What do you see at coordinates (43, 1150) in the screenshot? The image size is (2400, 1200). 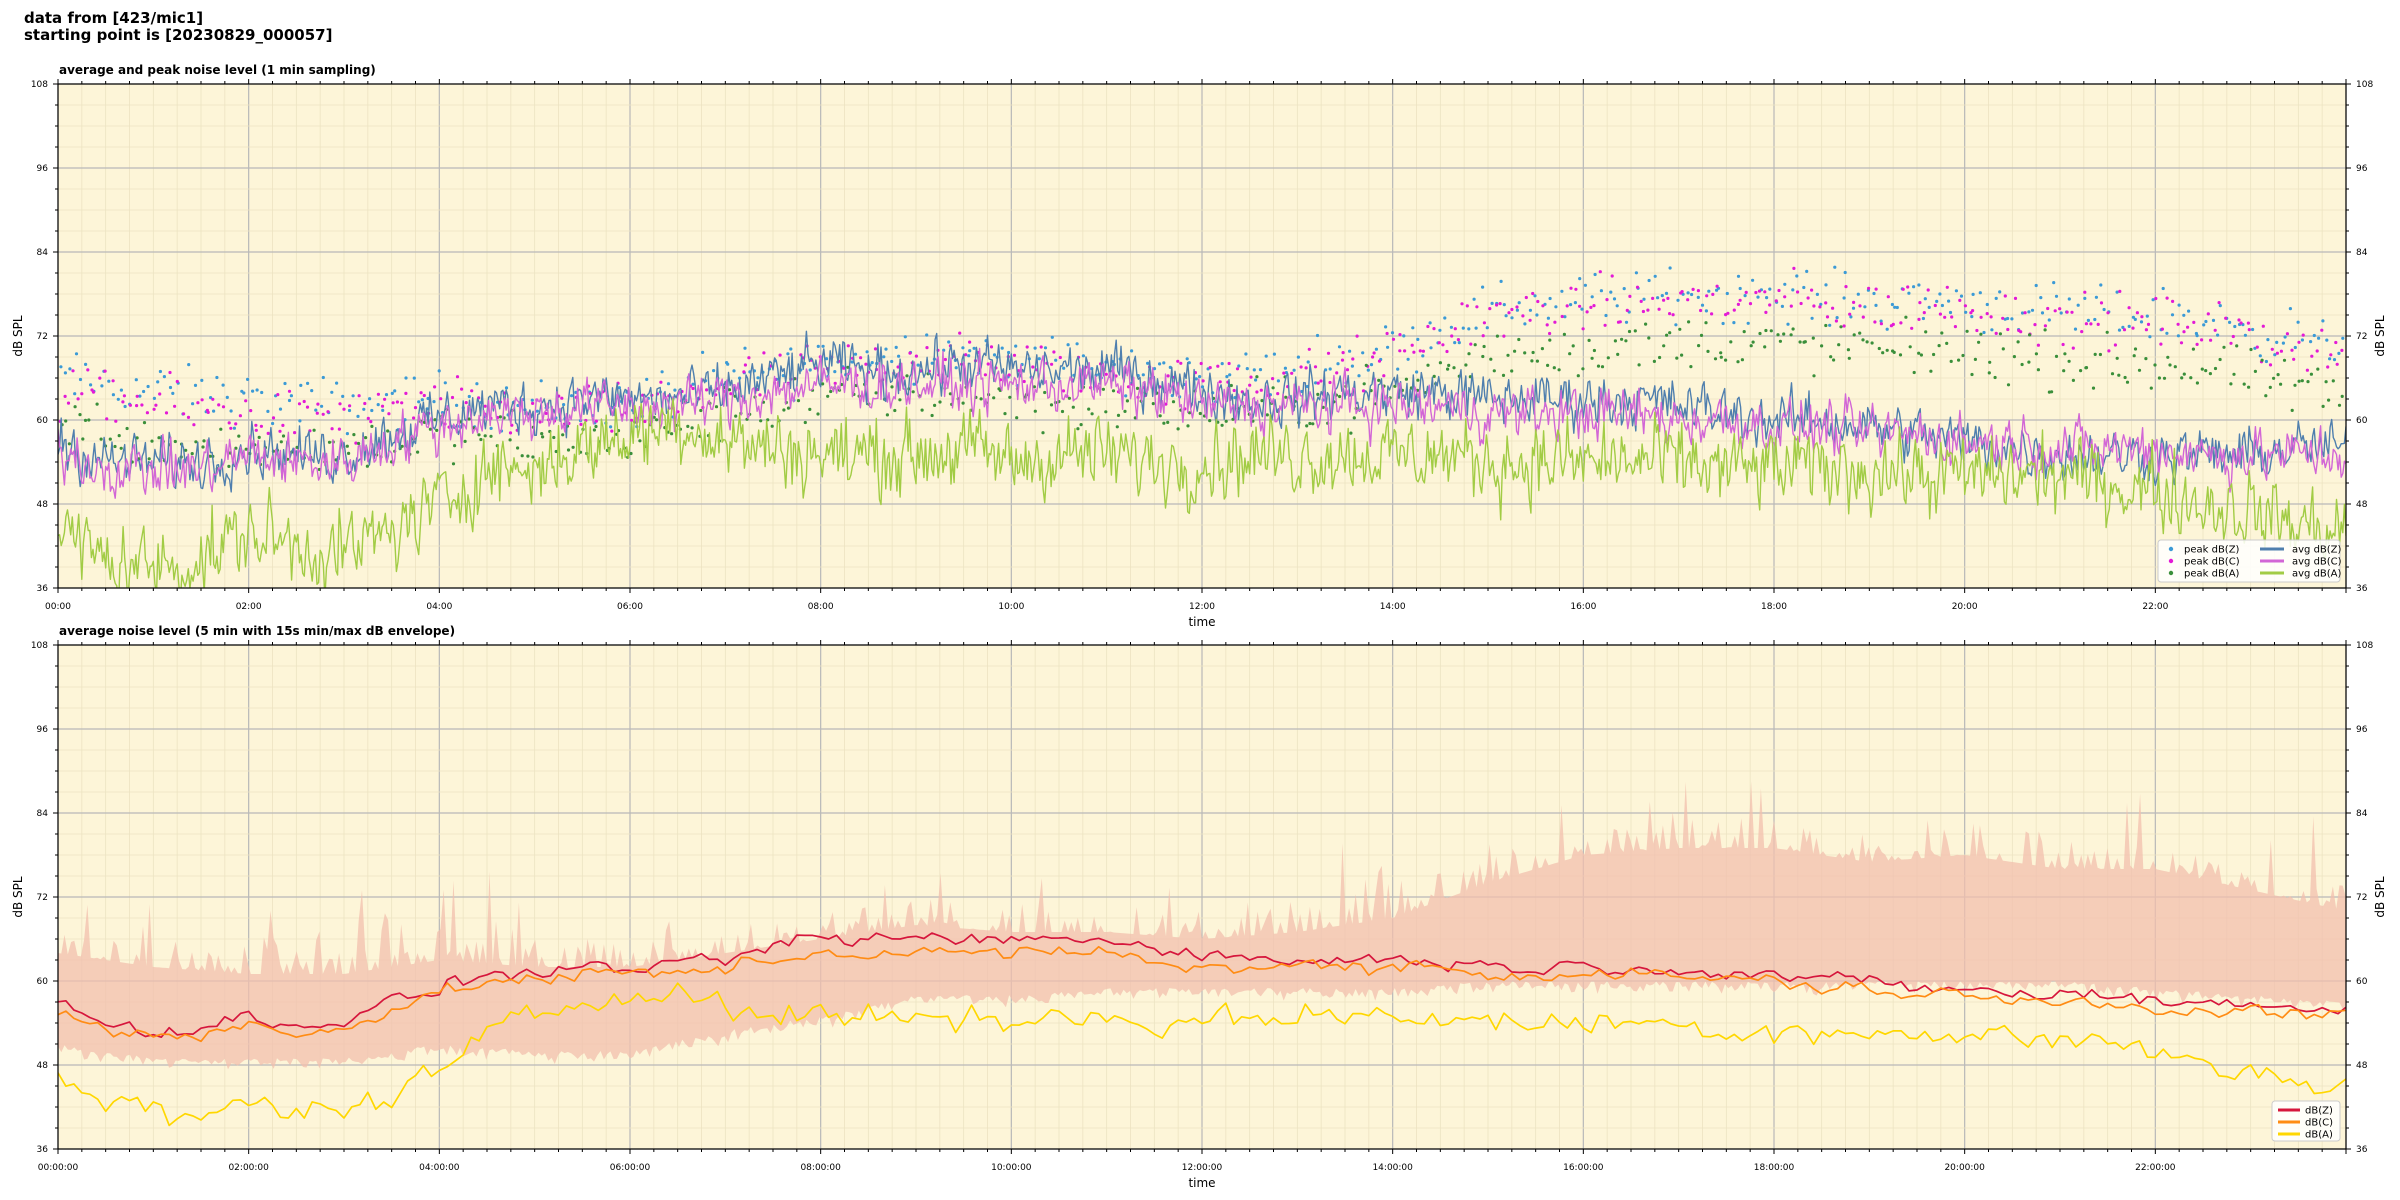 I see `y-tick-label: 36` at bounding box center [43, 1150].